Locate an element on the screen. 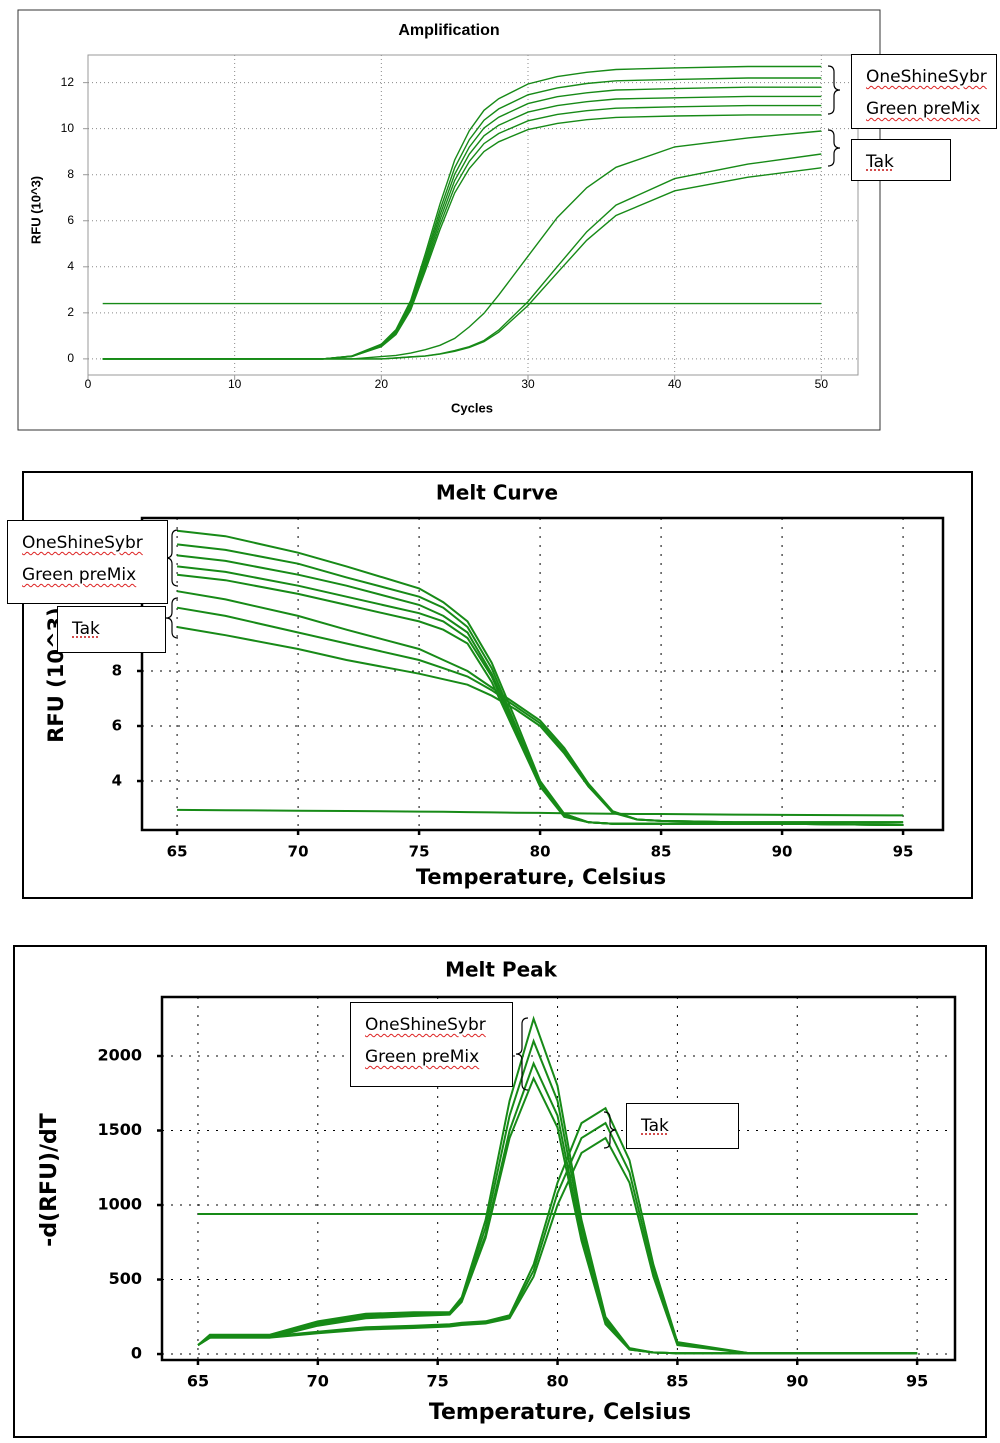  y-axis-label: RFU (10^3) is located at coordinates (35, 210).